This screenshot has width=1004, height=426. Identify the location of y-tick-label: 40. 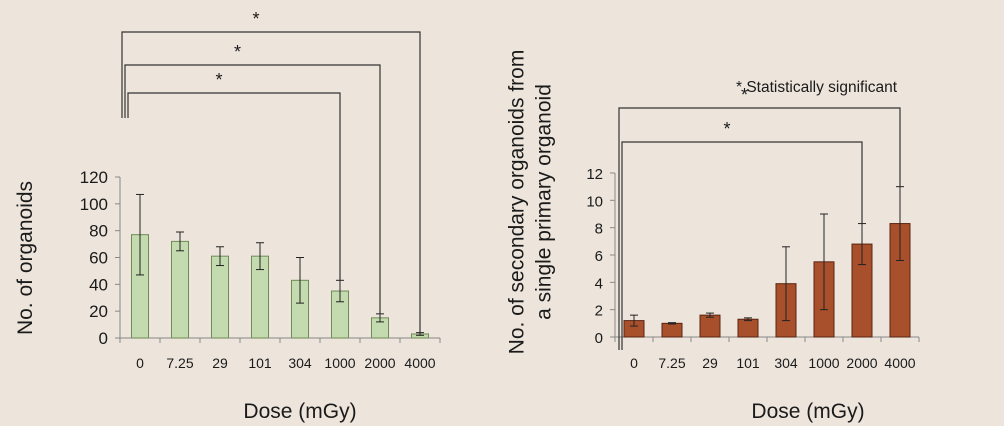
(98, 284).